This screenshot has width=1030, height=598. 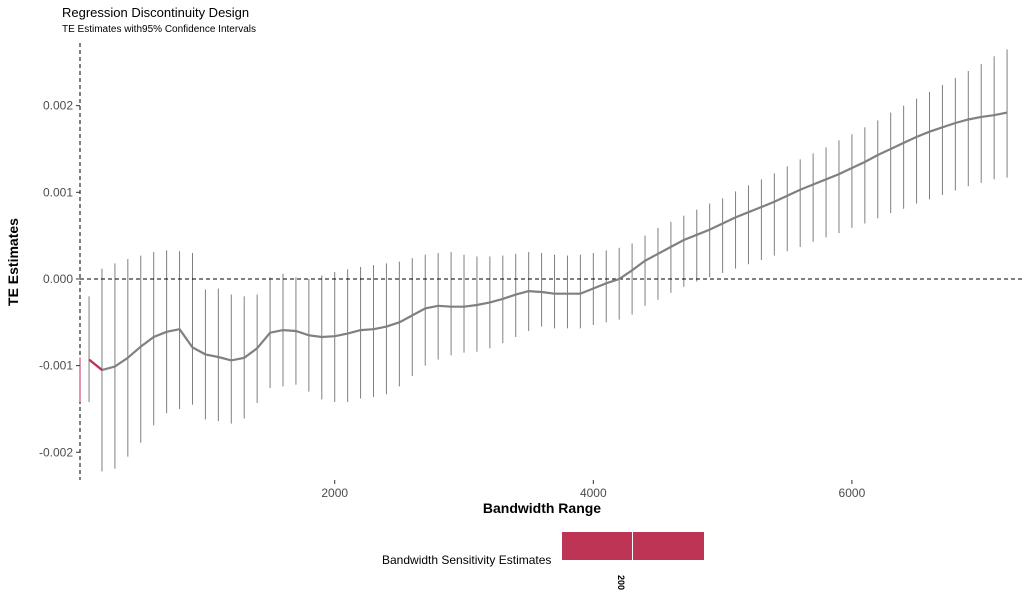 What do you see at coordinates (13, 262) in the screenshot?
I see `y-axis-label: TE Estimates` at bounding box center [13, 262].